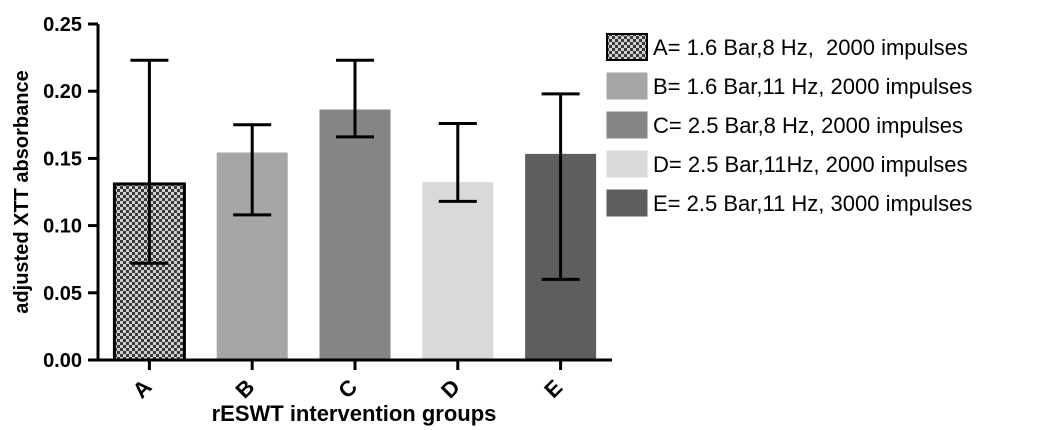 The image size is (1062, 430). What do you see at coordinates (244, 388) in the screenshot?
I see `x-tick-label: B` at bounding box center [244, 388].